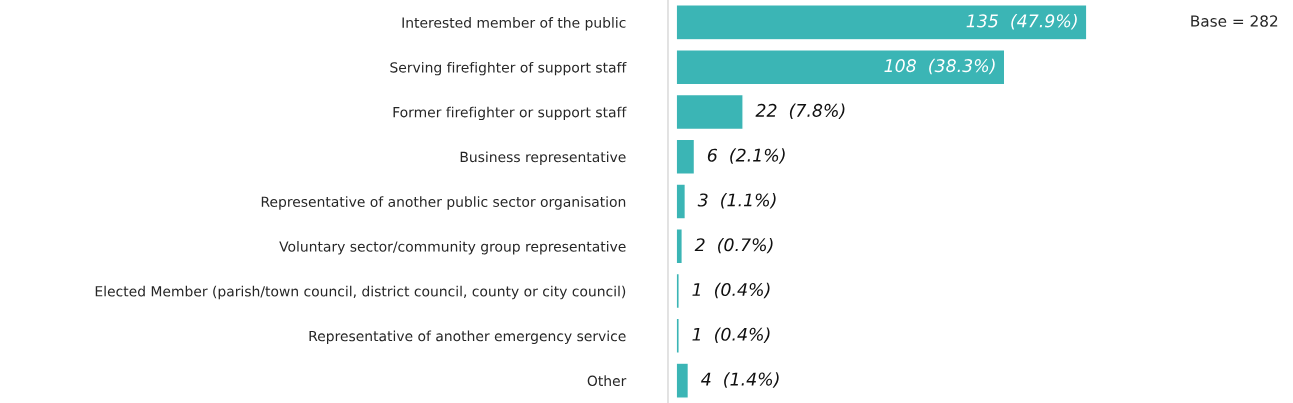  I want to click on y-tick-label: Former firefighter or support staff, so click(510, 113).